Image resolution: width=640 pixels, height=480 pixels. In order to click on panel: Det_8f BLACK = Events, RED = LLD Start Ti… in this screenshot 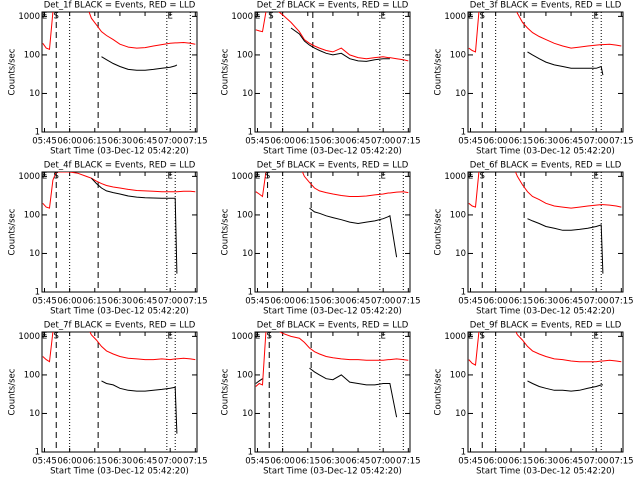, I will do `click(321, 399)`.